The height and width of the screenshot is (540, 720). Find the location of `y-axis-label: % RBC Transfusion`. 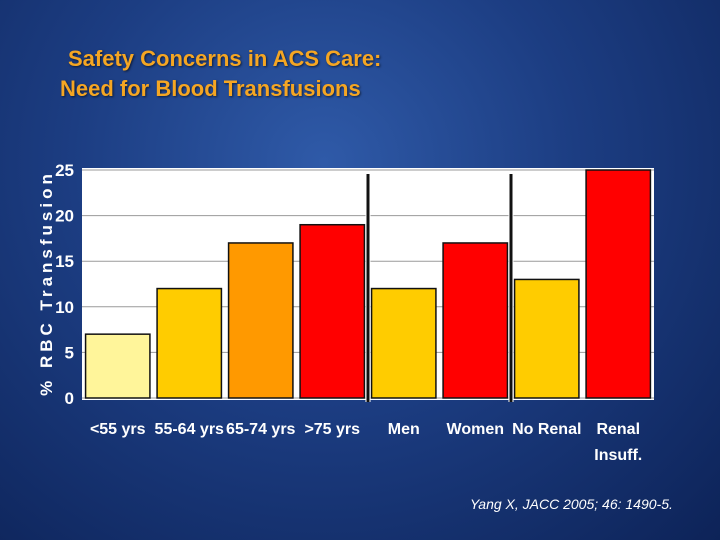

y-axis-label: % RBC Transfusion is located at coordinates (46, 283).